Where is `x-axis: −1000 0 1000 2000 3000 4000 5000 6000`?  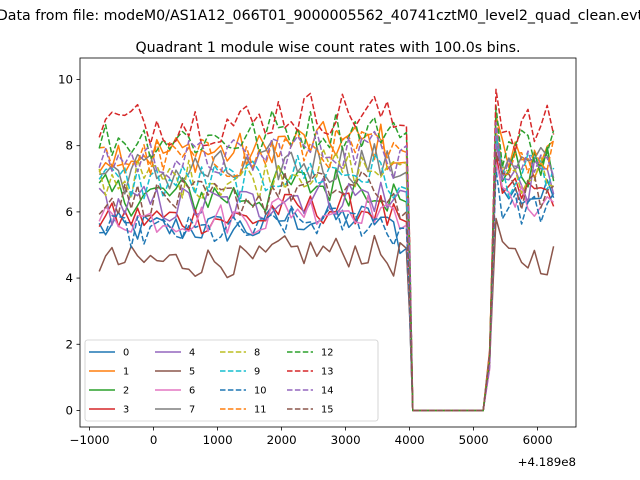 x-axis: −1000 0 1000 2000 3000 4000 5000 6000 is located at coordinates (311, 437).